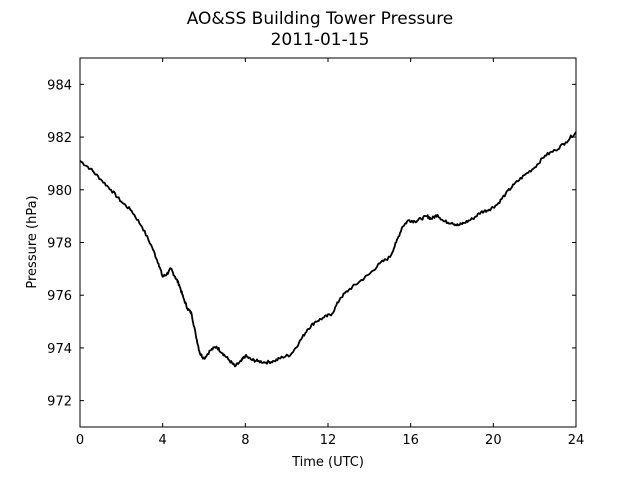 The height and width of the screenshot is (480, 640). I want to click on x-tick-label: 4, so click(163, 440).